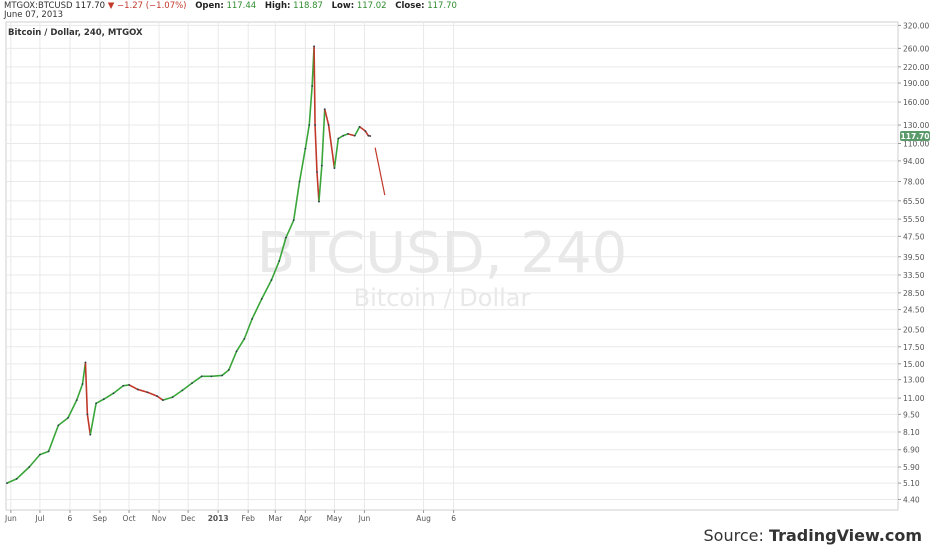  I want to click on y-tick-label: 4.40, so click(911, 499).